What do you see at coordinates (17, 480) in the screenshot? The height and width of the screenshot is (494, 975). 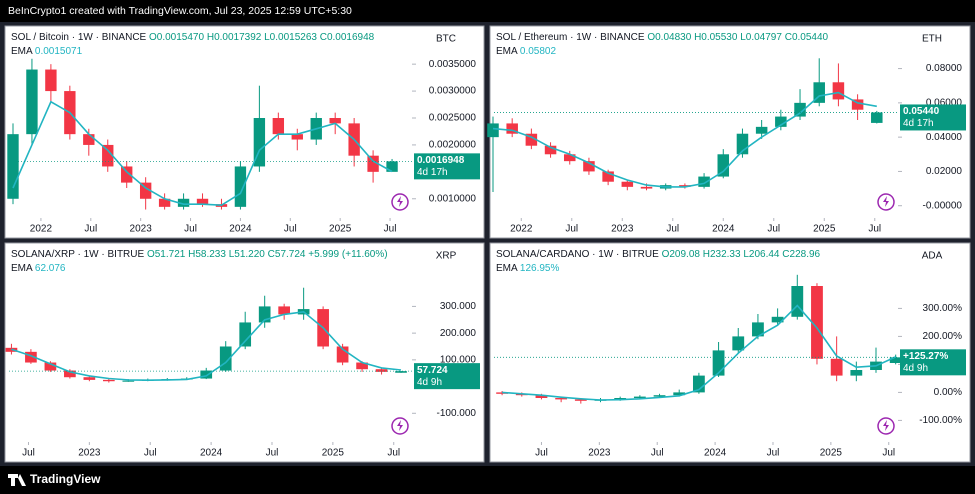 I see `brand-logo` at bounding box center [17, 480].